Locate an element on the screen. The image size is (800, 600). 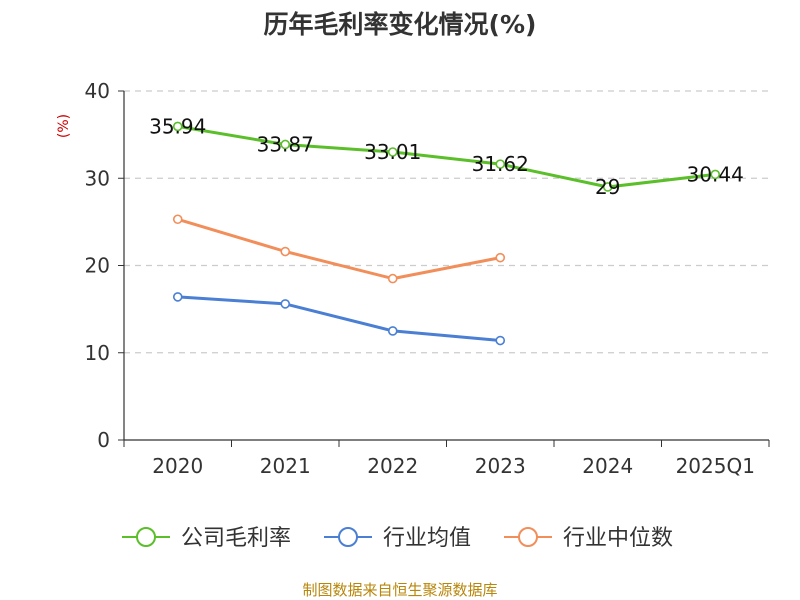
point-company-2021 is located at coordinates (285, 144).